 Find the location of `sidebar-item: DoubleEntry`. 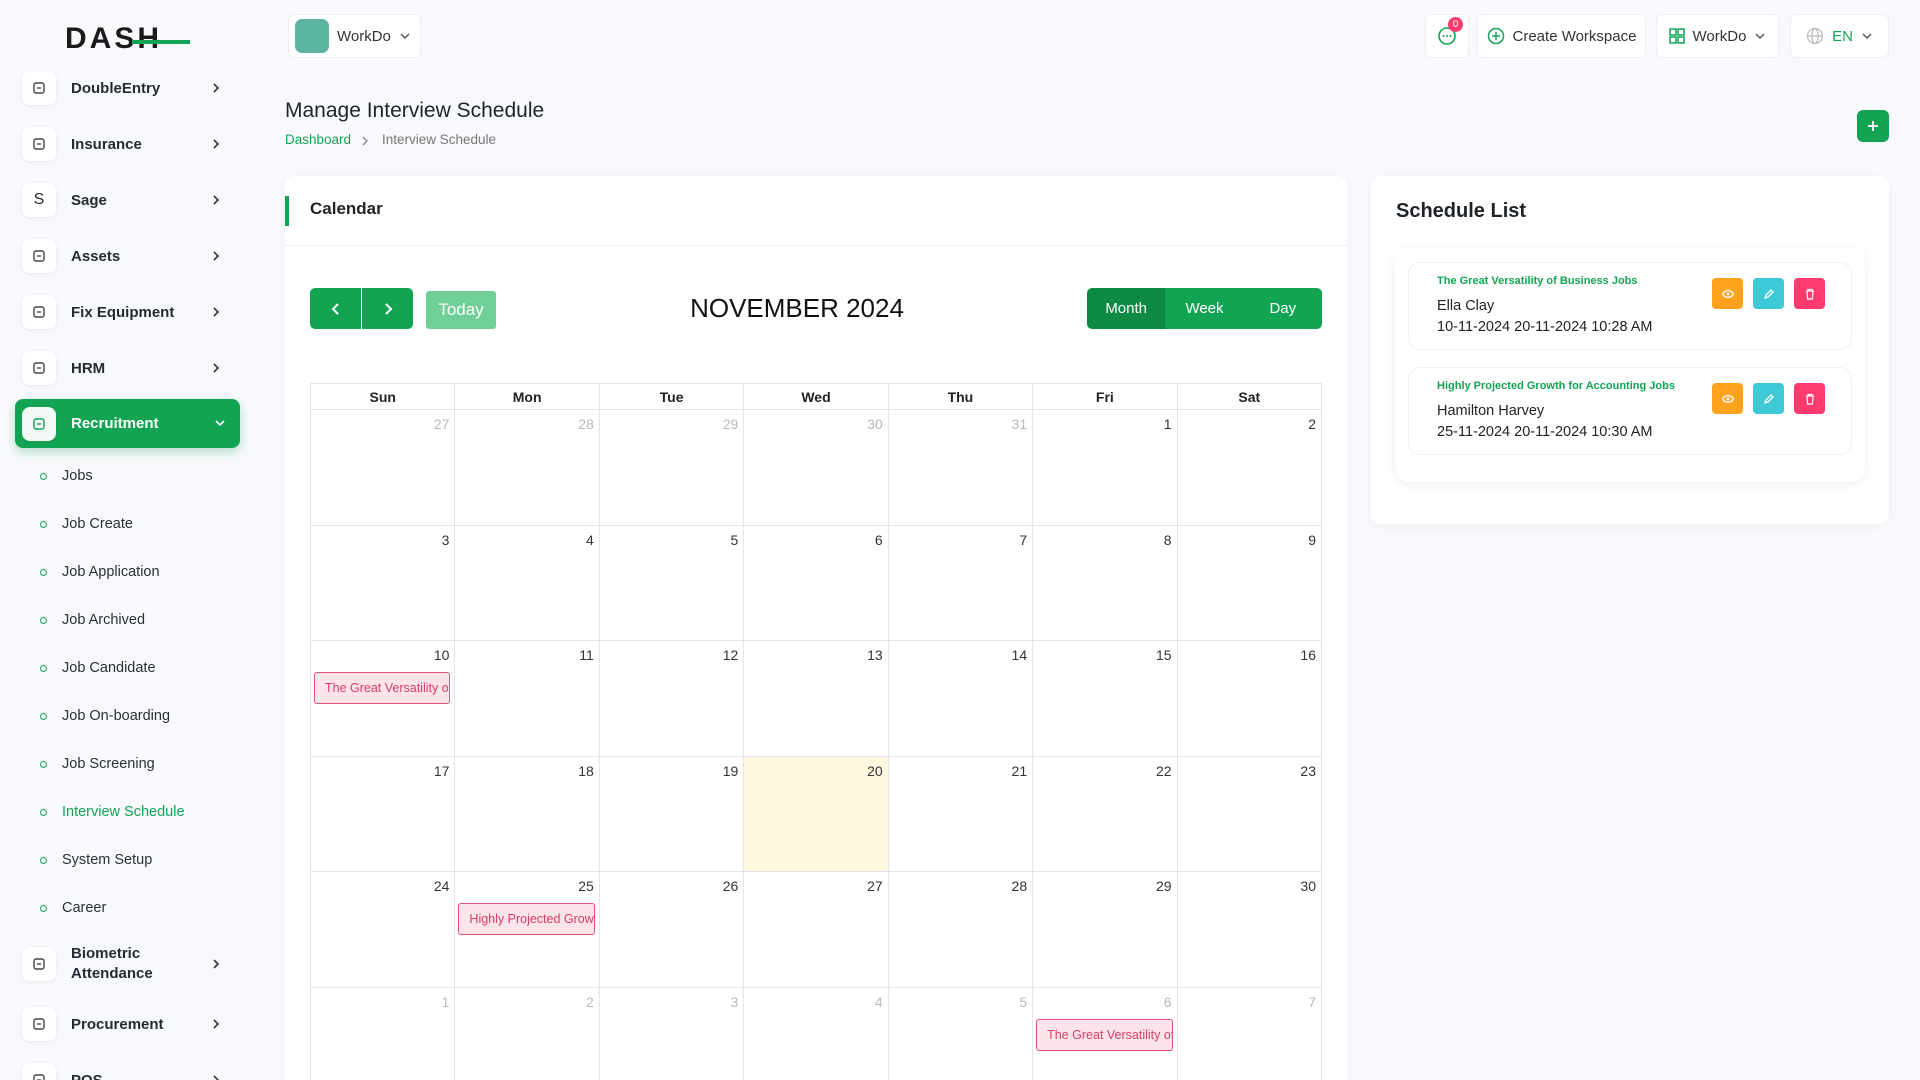

sidebar-item: DoubleEntry is located at coordinates (129, 94).